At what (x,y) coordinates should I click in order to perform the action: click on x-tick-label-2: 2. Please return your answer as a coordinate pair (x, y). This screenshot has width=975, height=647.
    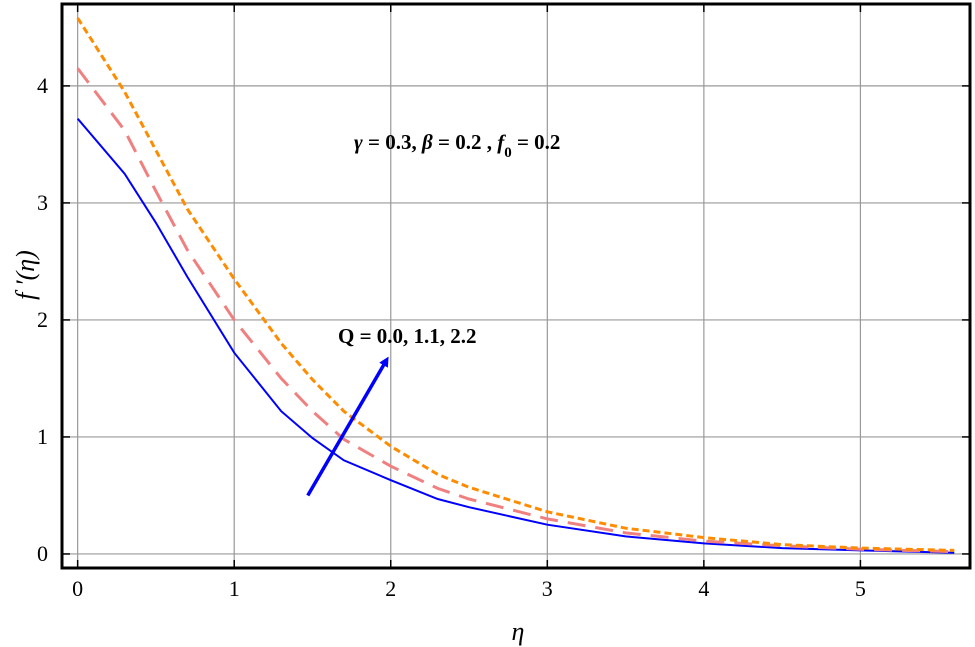
    Looking at the image, I should click on (390, 588).